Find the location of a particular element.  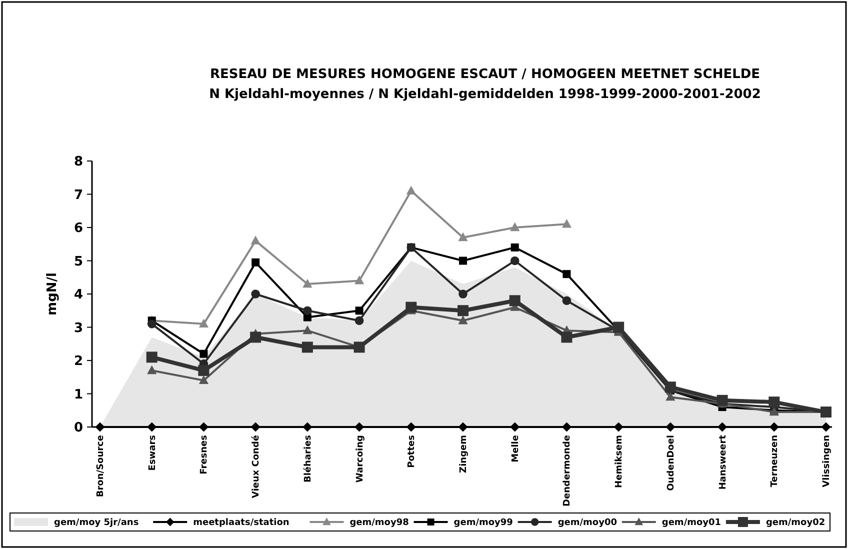

x-tick-label: Pottes is located at coordinates (412, 451).